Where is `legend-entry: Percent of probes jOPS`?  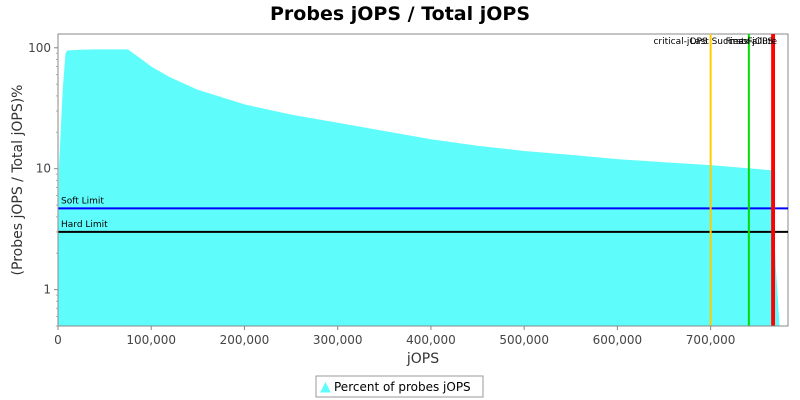
legend-entry: Percent of probes jOPS is located at coordinates (402, 387).